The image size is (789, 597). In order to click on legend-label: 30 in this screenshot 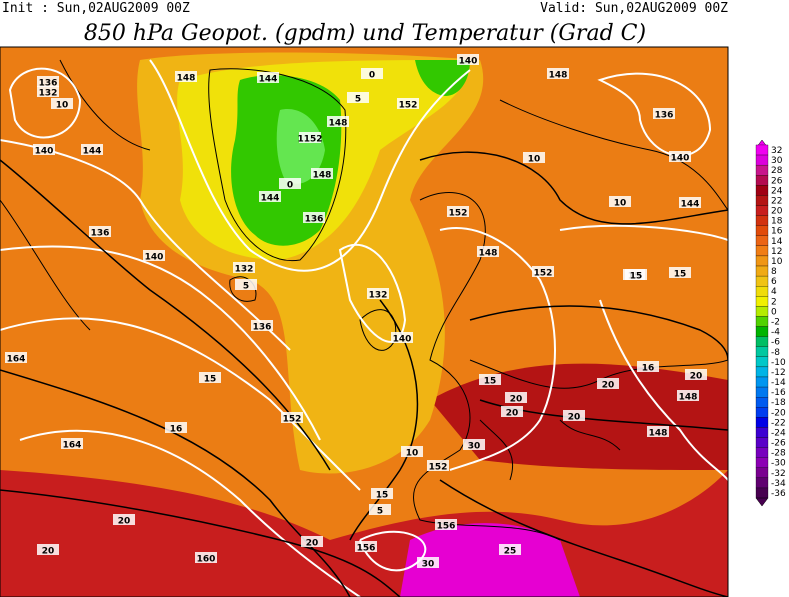, I will do `click(777, 161)`.